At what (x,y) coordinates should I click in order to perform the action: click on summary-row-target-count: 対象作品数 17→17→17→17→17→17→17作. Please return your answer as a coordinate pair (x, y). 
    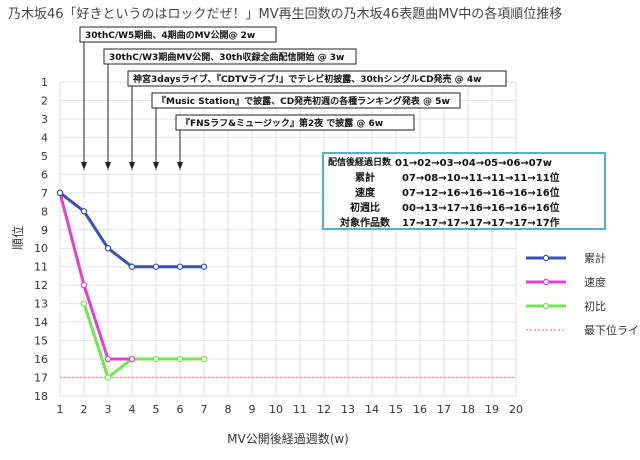
    Looking at the image, I should click on (464, 223).